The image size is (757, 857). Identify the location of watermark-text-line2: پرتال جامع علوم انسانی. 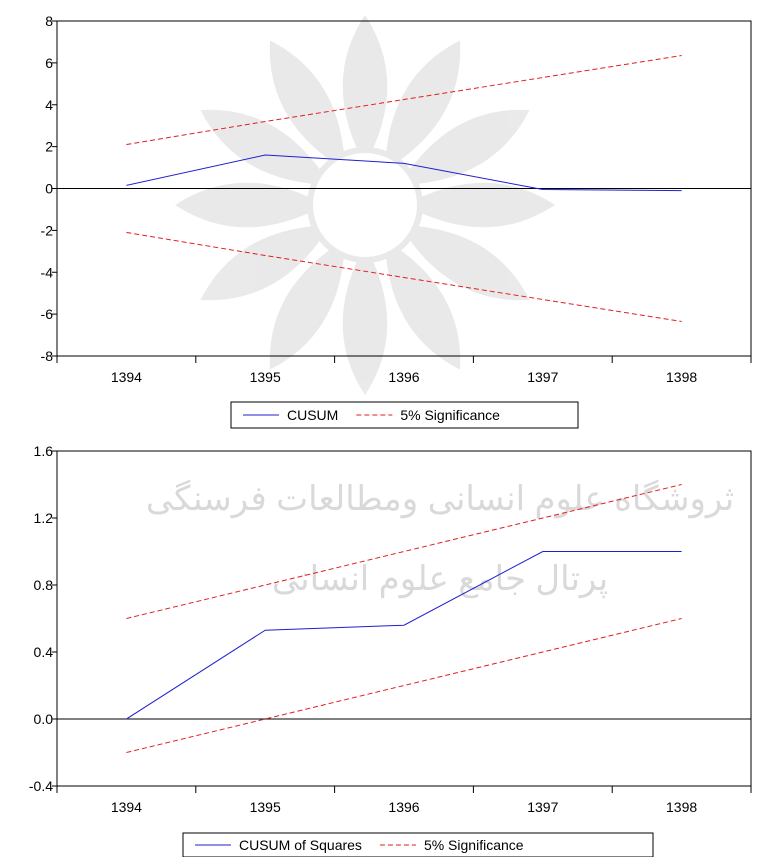
(440, 579).